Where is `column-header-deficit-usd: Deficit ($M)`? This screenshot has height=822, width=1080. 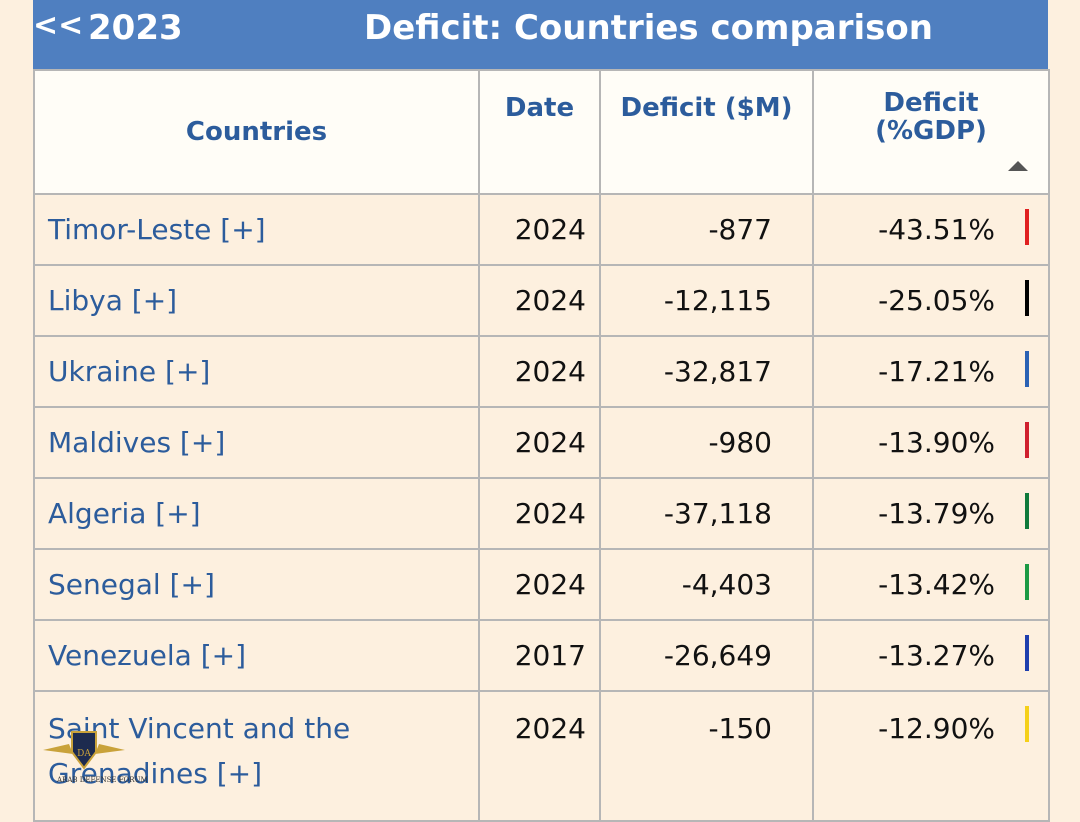
column-header-deficit-usd: Deficit ($M) is located at coordinates (706, 132).